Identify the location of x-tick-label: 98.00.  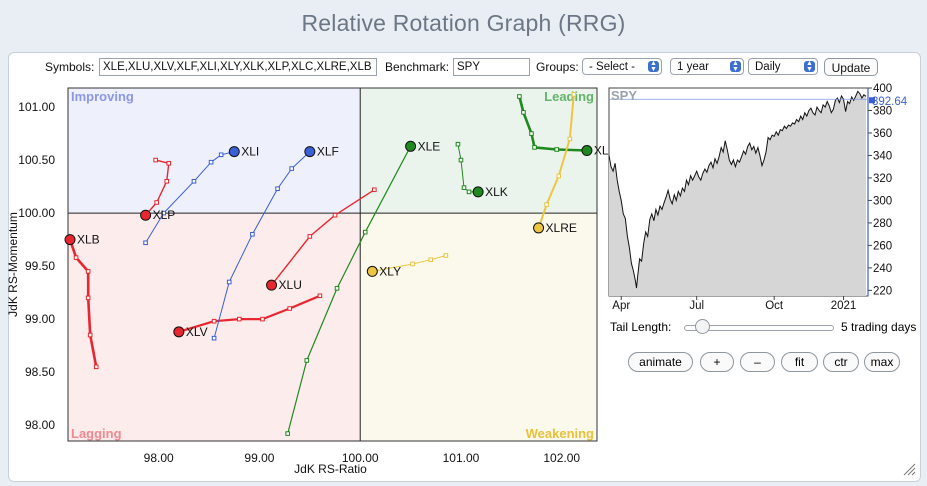
(159, 458).